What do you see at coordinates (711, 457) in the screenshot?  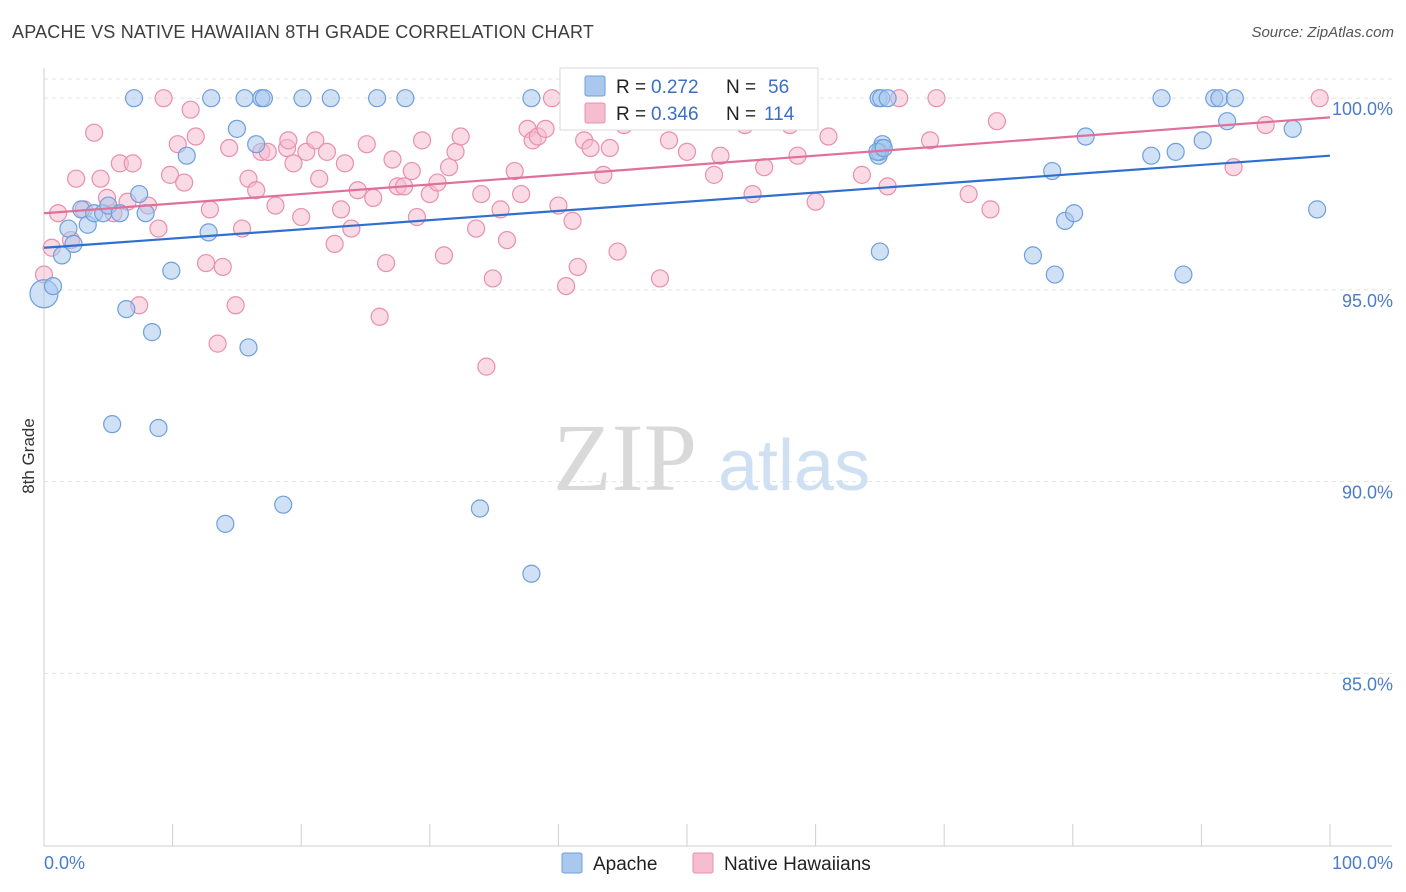 I see `watermark: ZIP atlas` at bounding box center [711, 457].